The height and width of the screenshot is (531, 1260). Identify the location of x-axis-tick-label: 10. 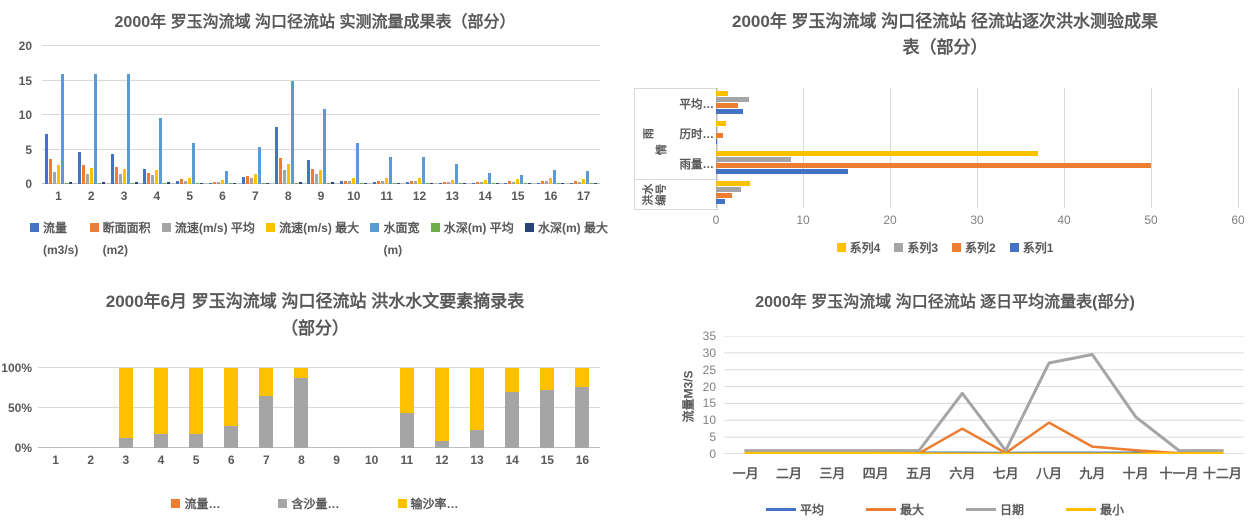
(372, 460).